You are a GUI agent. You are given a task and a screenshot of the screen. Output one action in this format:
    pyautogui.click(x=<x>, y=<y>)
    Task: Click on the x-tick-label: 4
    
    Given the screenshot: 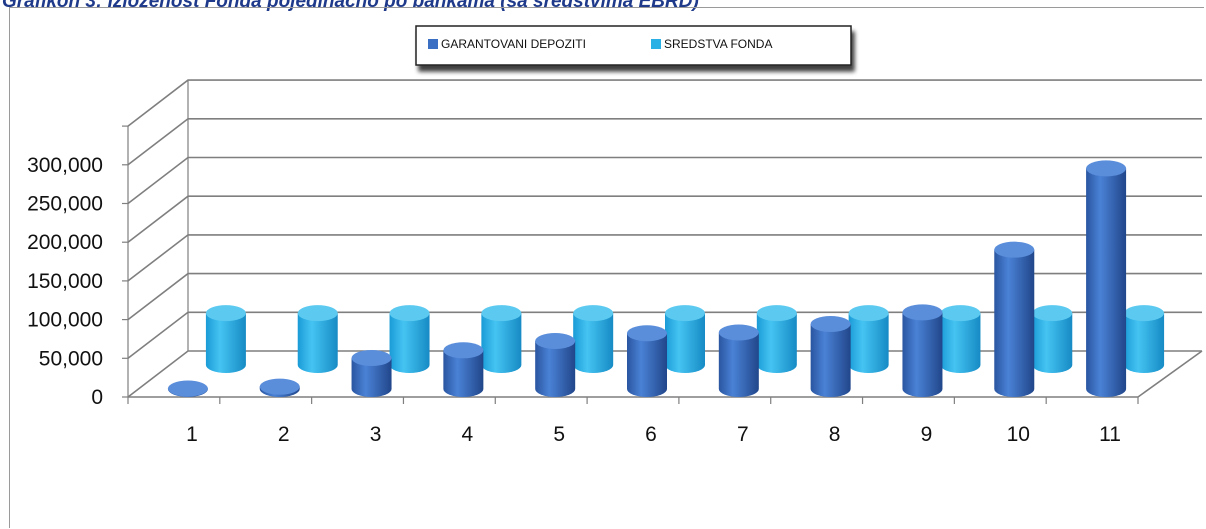 What is the action you would take?
    pyautogui.click(x=468, y=434)
    